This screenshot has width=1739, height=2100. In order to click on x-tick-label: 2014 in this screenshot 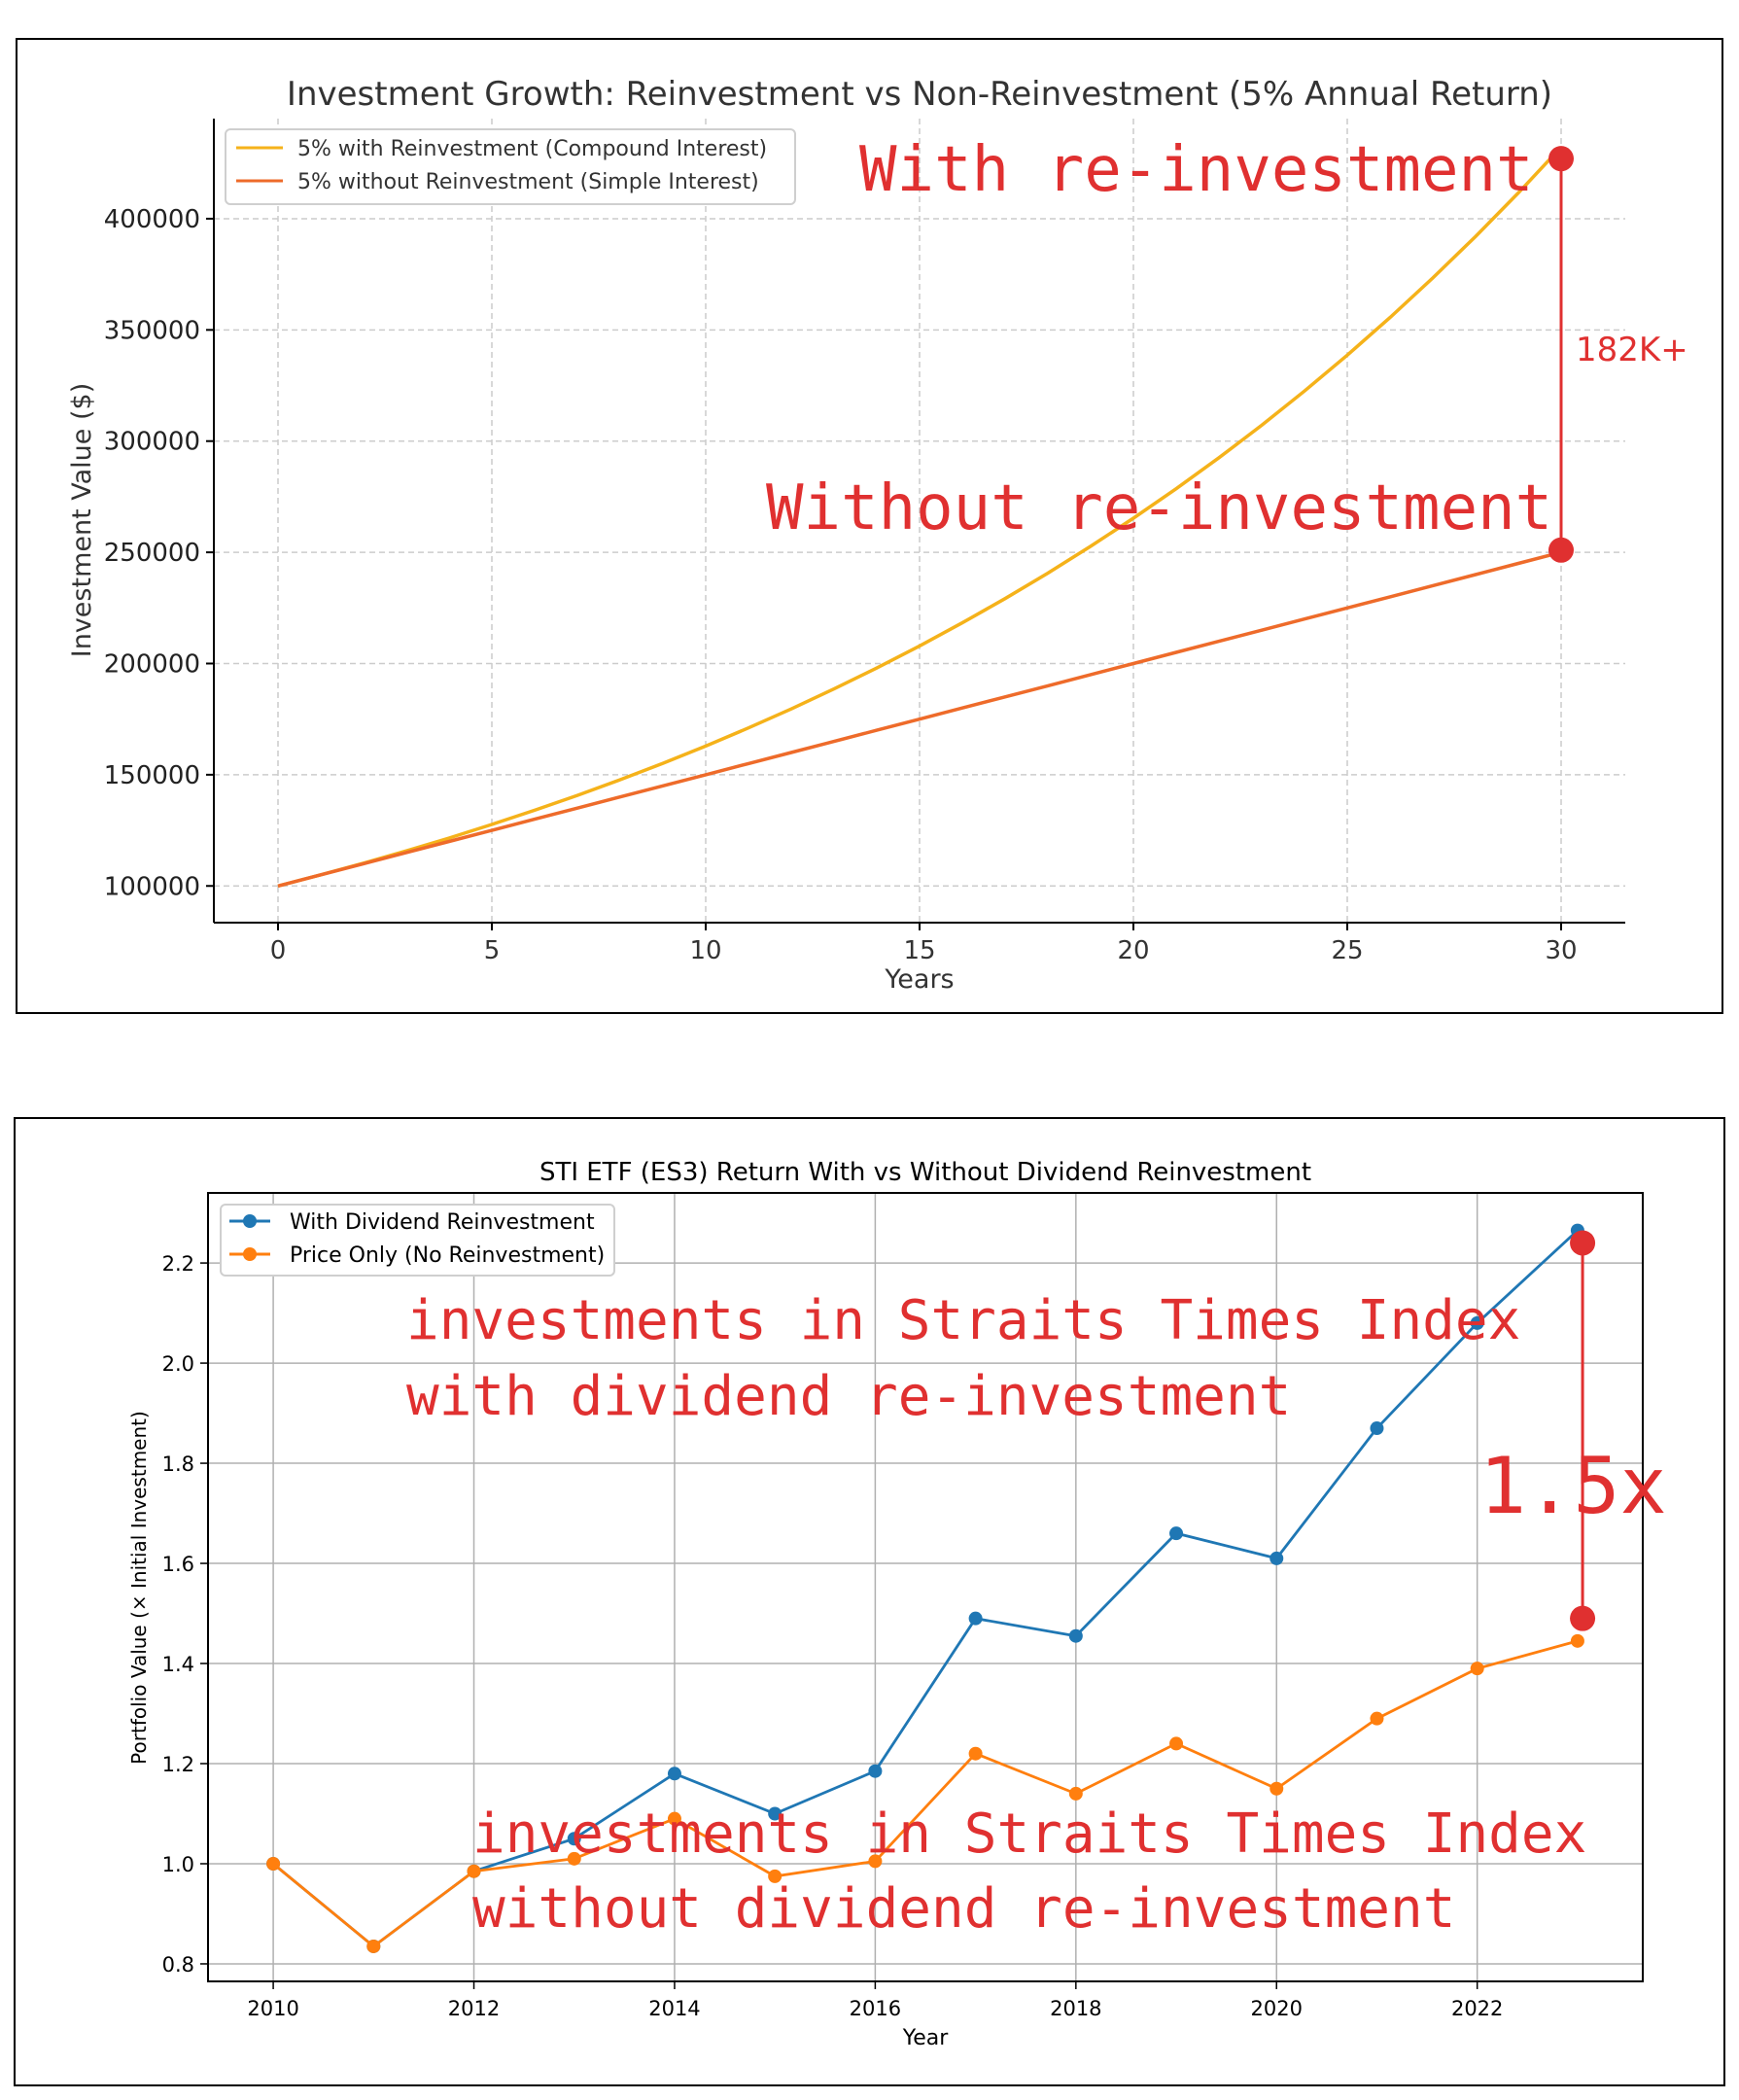, I will do `click(674, 2008)`.